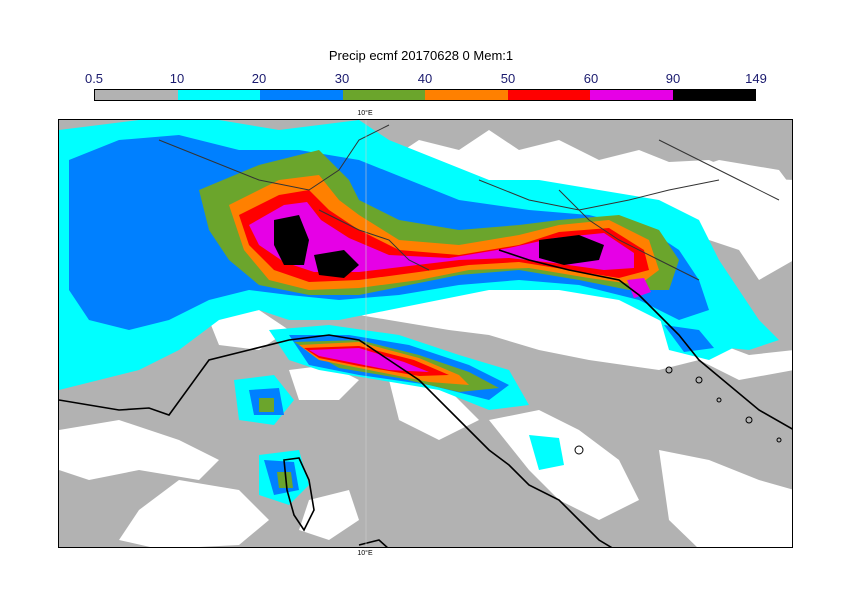 This screenshot has width=842, height=596. What do you see at coordinates (673, 78) in the screenshot?
I see `colorbar-label-7: 90` at bounding box center [673, 78].